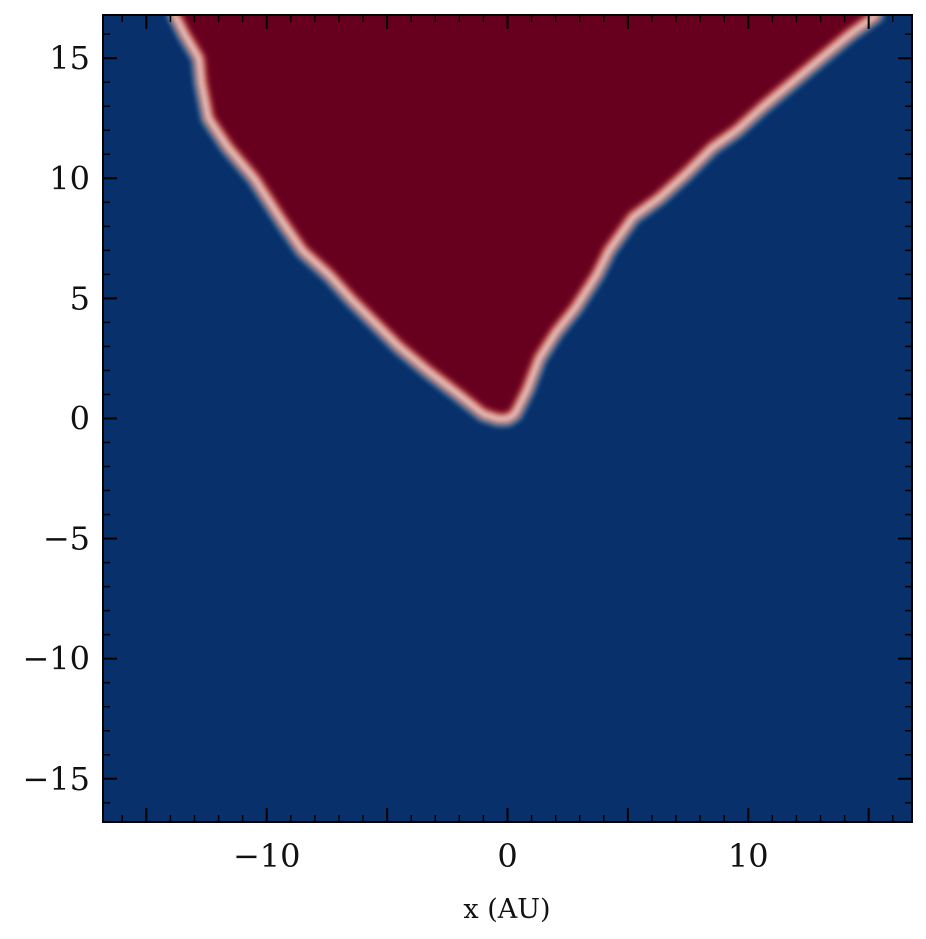 The width and height of the screenshot is (926, 939). What do you see at coordinates (69, 58) in the screenshot?
I see `y-tick-label: 15` at bounding box center [69, 58].